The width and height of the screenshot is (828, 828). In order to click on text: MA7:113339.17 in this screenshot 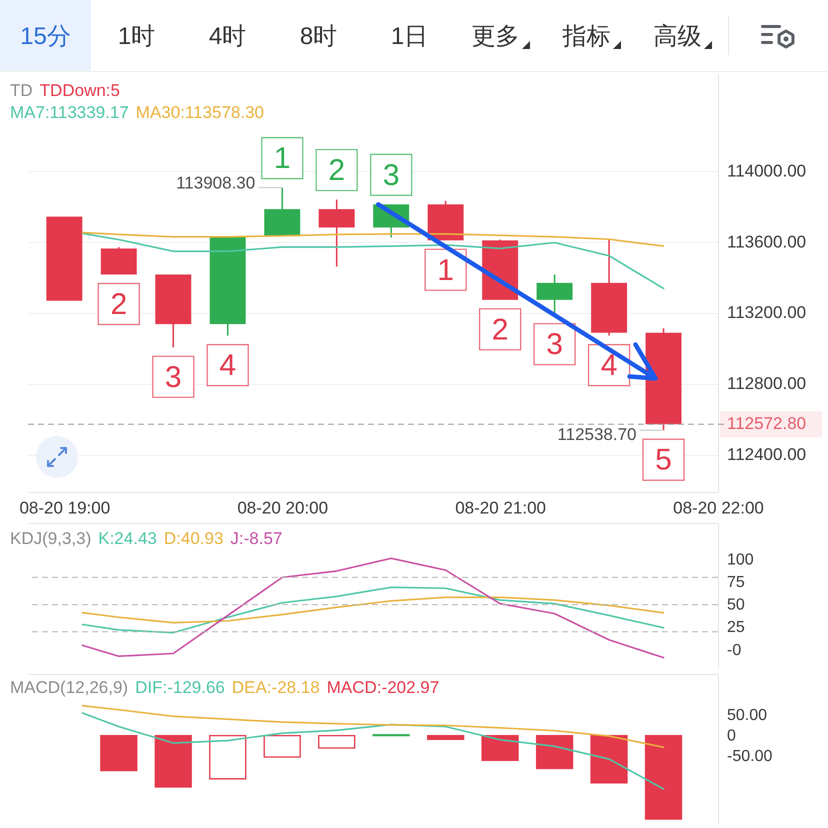, I will do `click(69, 112)`.